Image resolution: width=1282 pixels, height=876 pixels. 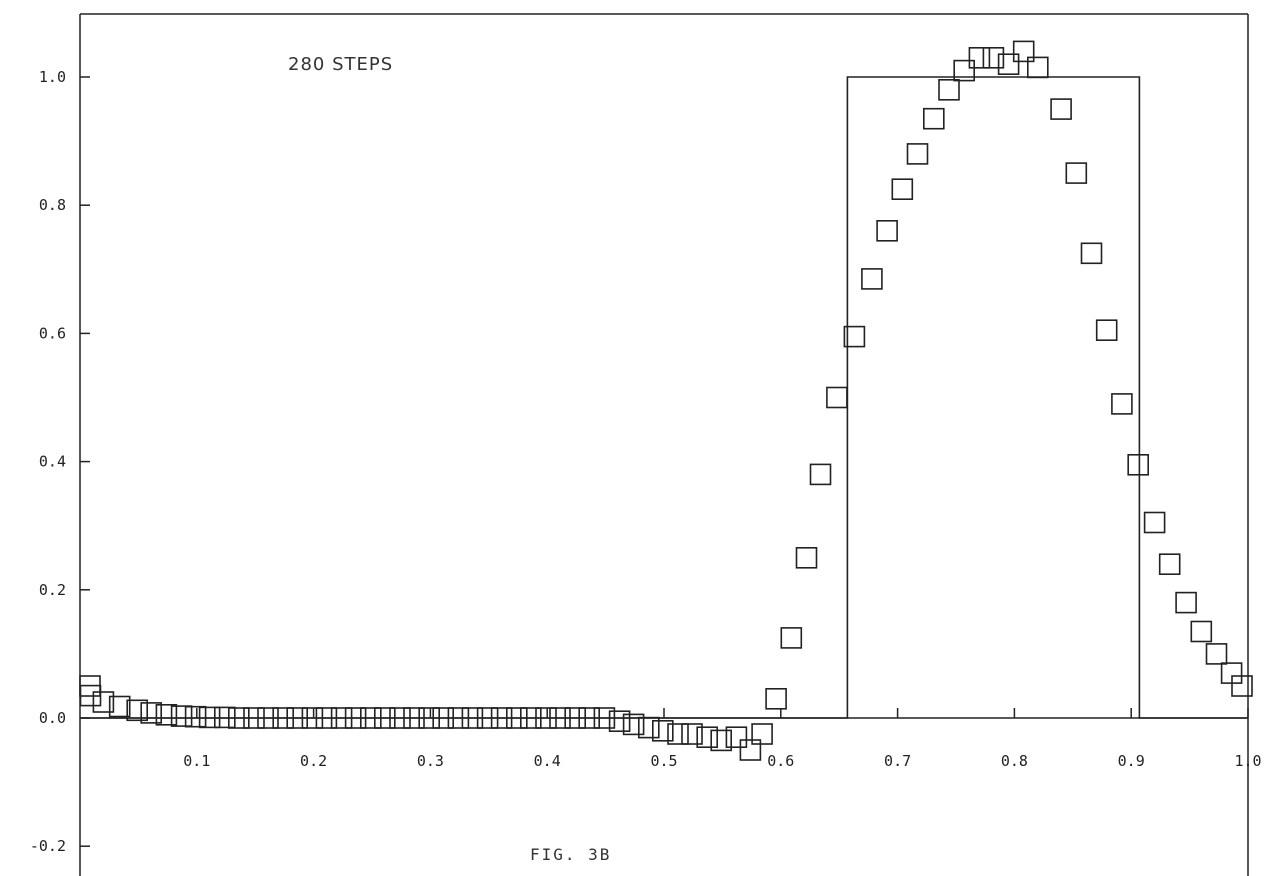 I want to click on x-tick-label: 1.0, so click(x=1247, y=761).